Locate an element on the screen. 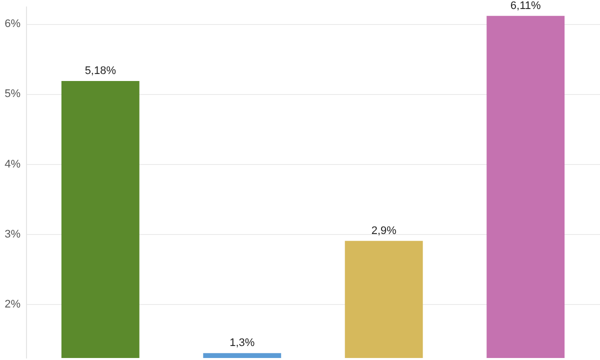 The width and height of the screenshot is (600, 360). data-label: 5,18% is located at coordinates (100, 71).